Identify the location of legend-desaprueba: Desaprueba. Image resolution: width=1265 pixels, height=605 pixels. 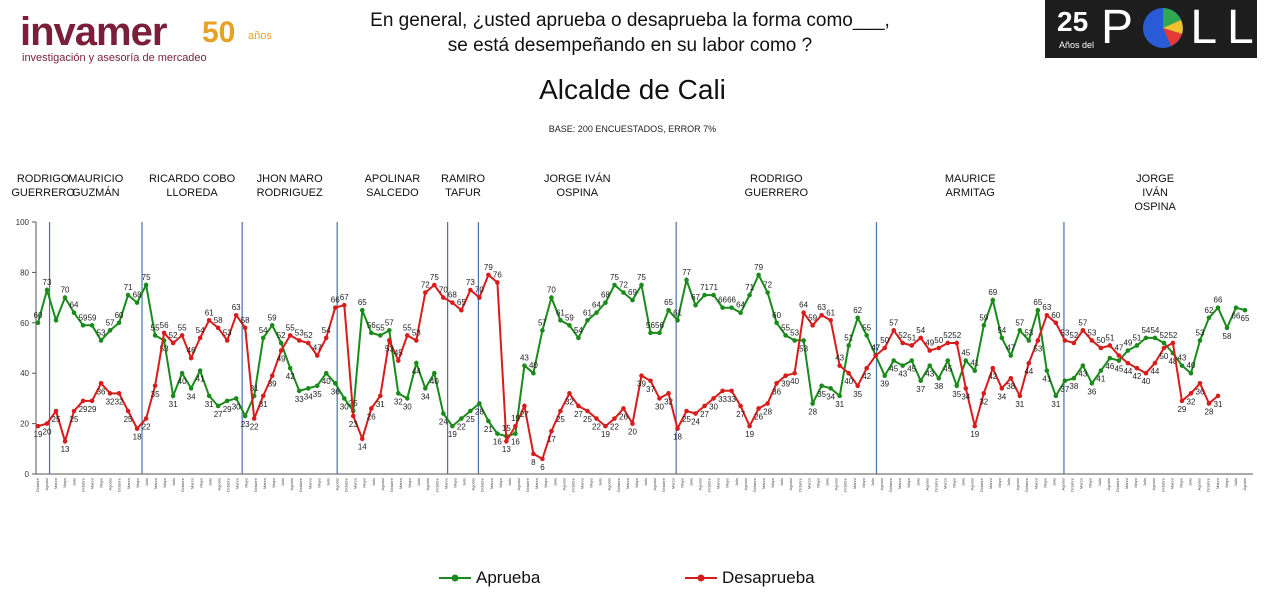
(749, 578).